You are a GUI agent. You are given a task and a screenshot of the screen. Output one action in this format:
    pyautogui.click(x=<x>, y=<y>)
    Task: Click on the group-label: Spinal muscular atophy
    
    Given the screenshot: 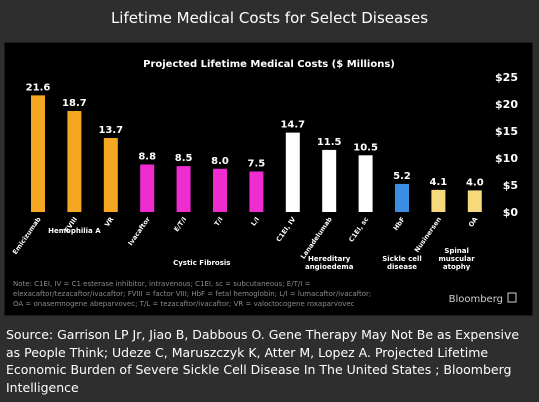 What is the action you would take?
    pyautogui.click(x=457, y=259)
    